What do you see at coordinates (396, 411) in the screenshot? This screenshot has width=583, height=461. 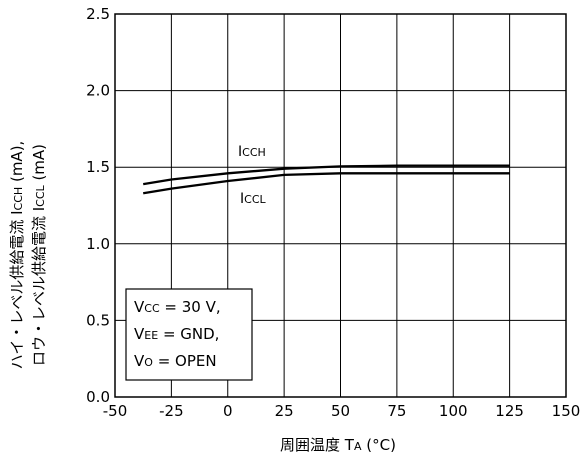 I see `x-tick-label: 75` at bounding box center [396, 411].